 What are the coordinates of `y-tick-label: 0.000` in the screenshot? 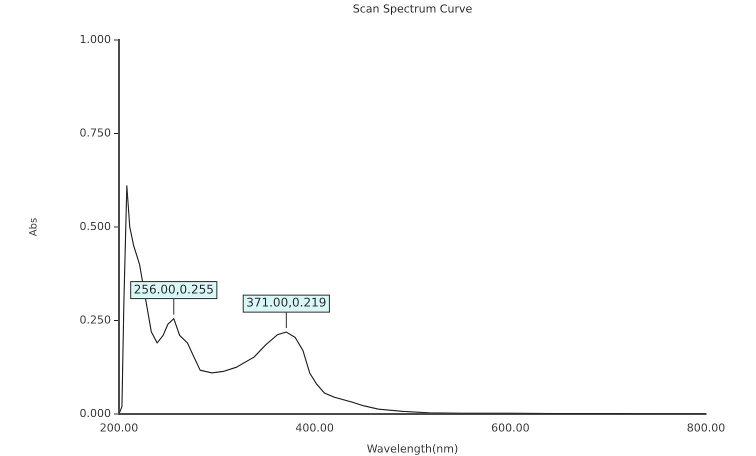 It's located at (95, 413).